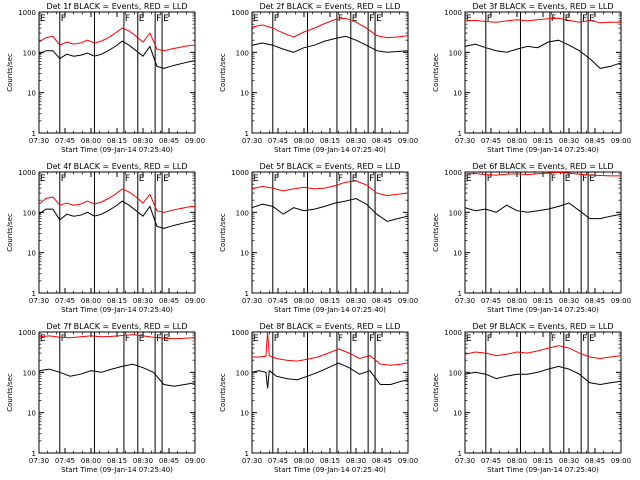  I want to click on chart-title: Det 6f BLACK = Events, RED = LLD, so click(542, 166).